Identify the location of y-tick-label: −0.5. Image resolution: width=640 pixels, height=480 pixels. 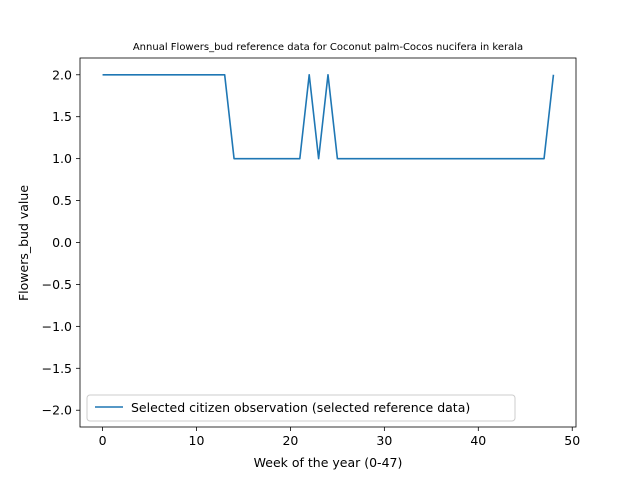
(57, 284).